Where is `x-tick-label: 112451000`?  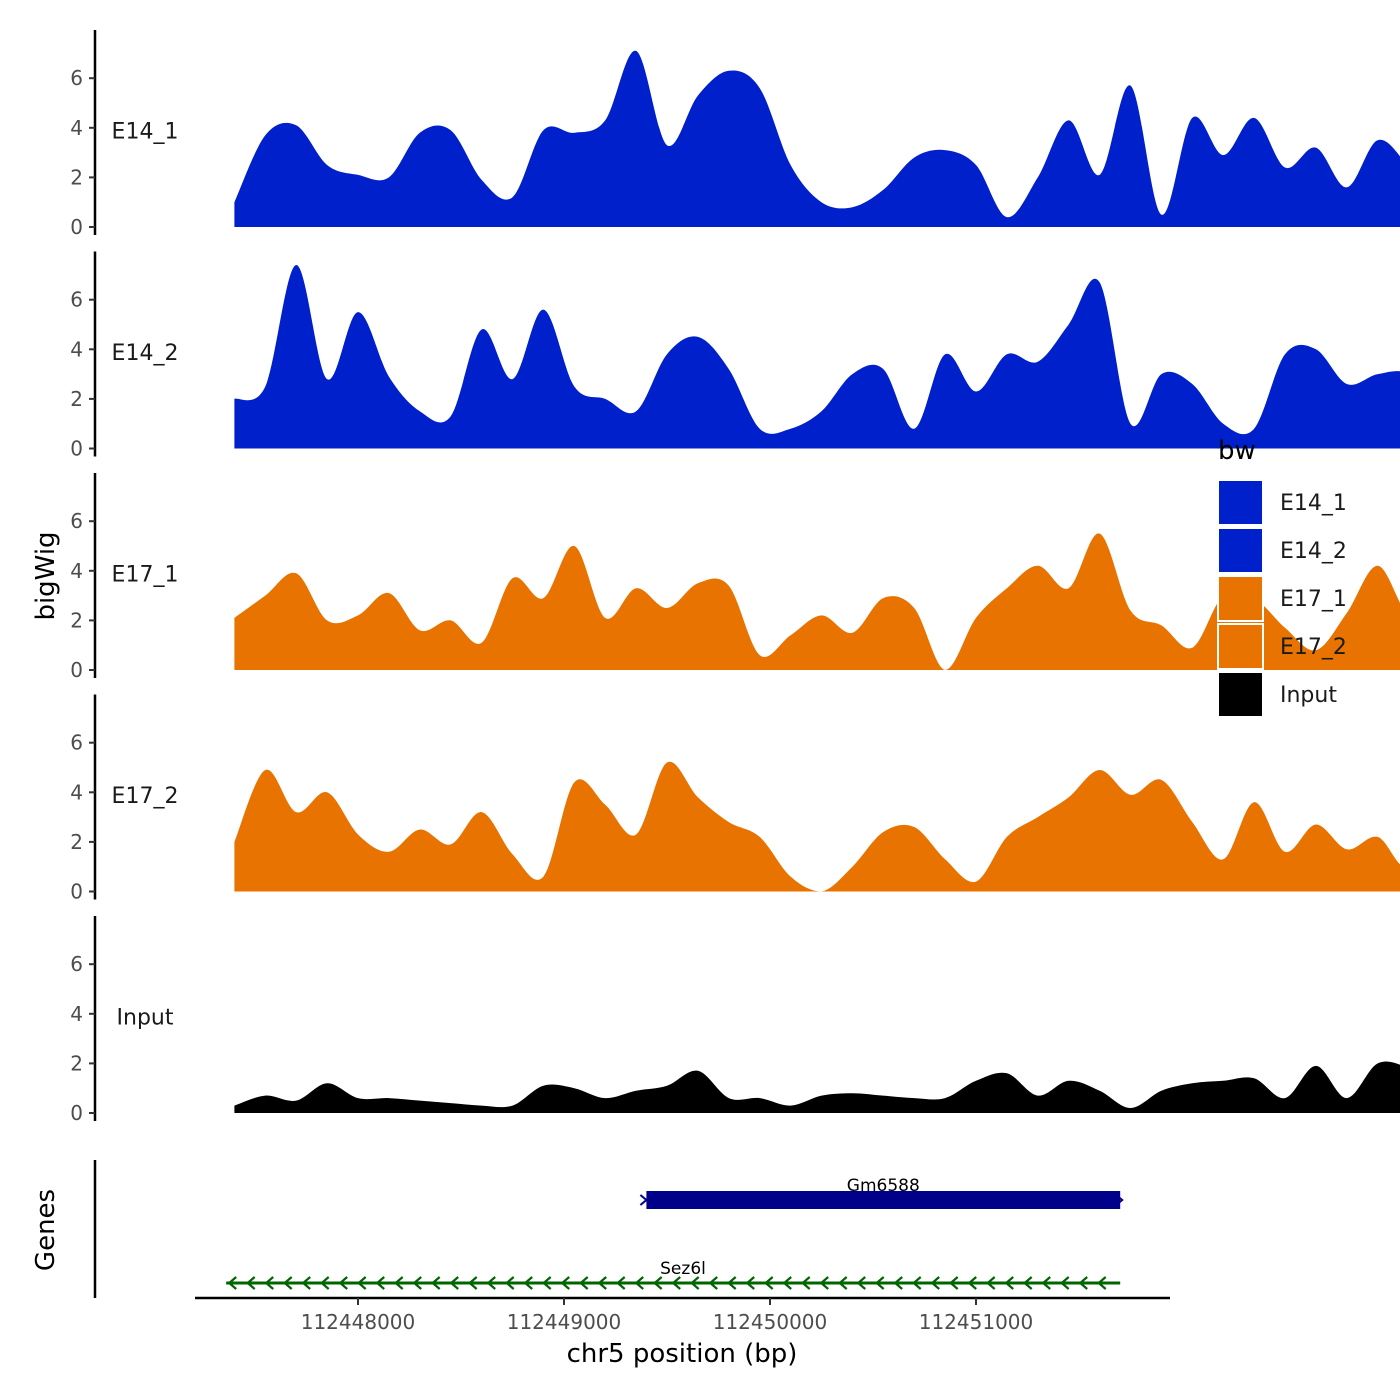 x-tick-label: 112451000 is located at coordinates (976, 1322).